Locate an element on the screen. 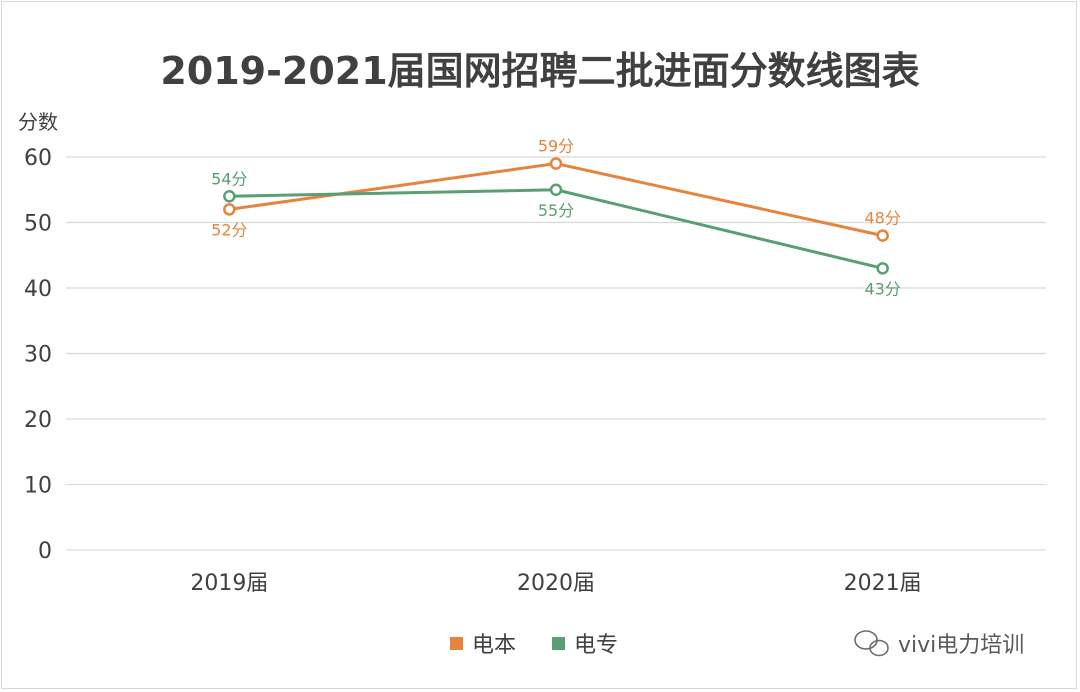 This screenshot has width=1080, height=692. y-tick-label: 50 is located at coordinates (38, 224).